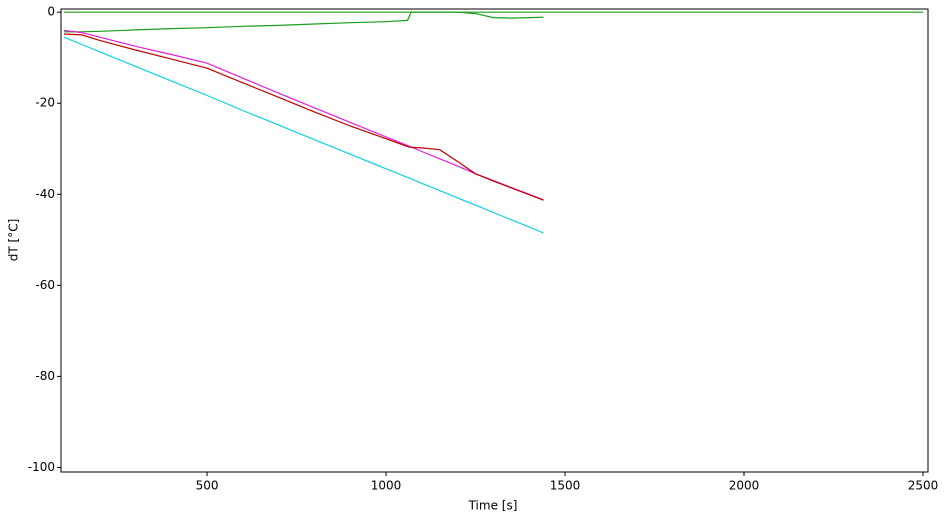 Image resolution: width=944 pixels, height=518 pixels. Describe the element at coordinates (45, 103) in the screenshot. I see `y-tick-label: -20` at that location.